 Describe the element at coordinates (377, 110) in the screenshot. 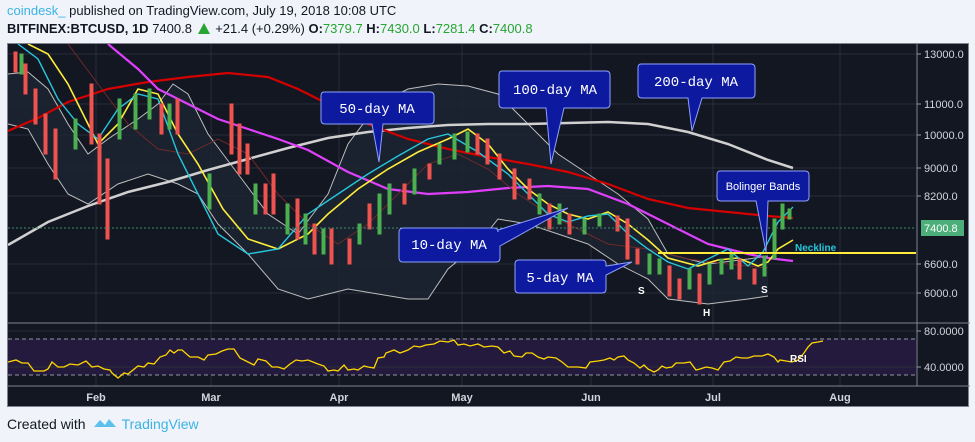

I see `callout-50day-text: 50-day MA` at that location.